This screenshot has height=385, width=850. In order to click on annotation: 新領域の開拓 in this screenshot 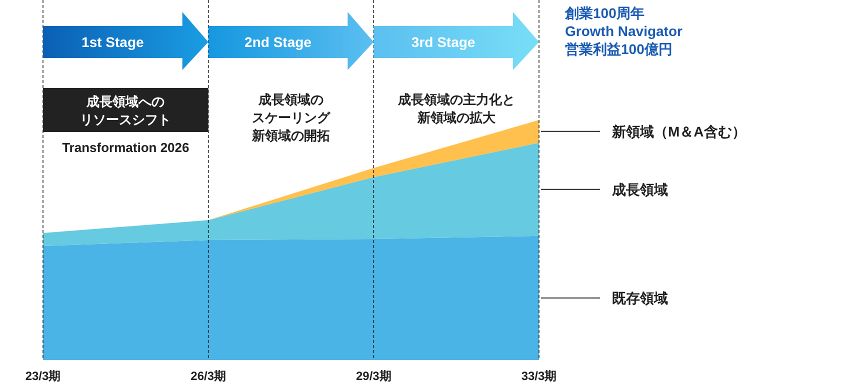, I will do `click(290, 135)`.